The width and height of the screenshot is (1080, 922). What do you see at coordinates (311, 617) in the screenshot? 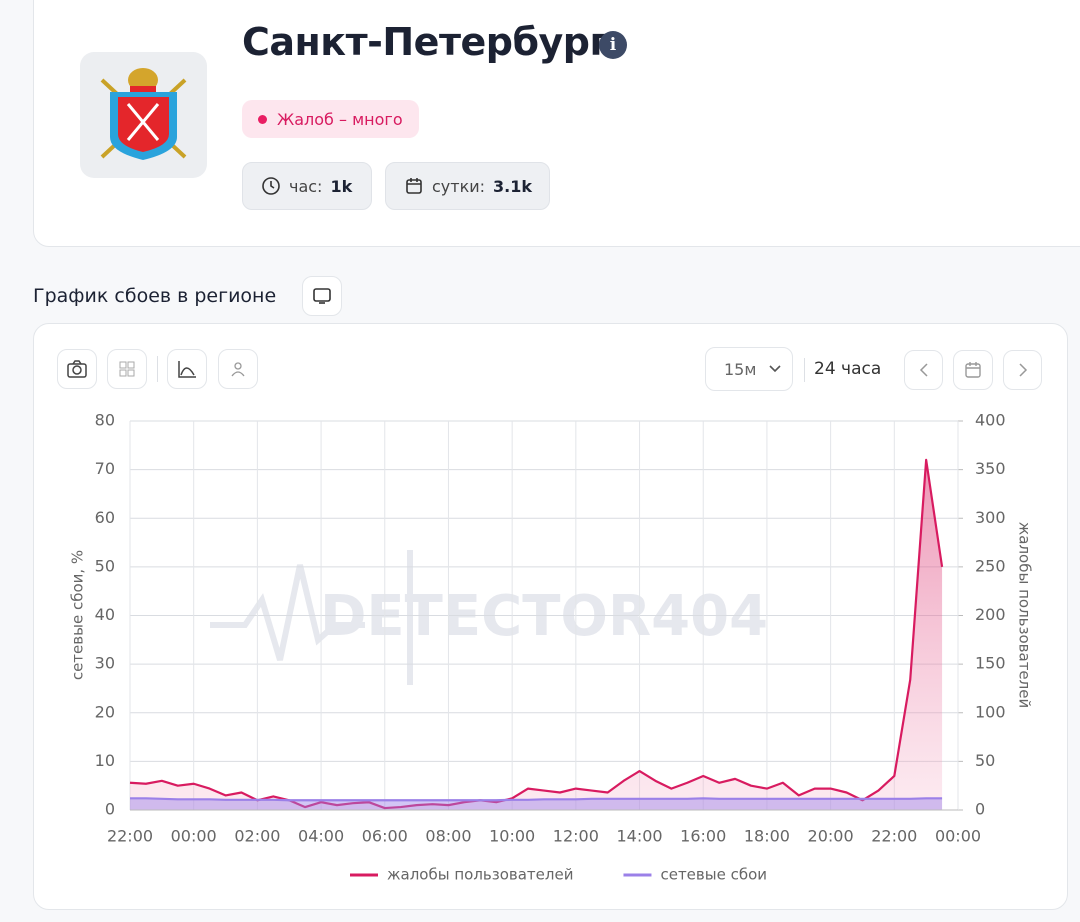
I see `watermark-logo` at bounding box center [311, 617].